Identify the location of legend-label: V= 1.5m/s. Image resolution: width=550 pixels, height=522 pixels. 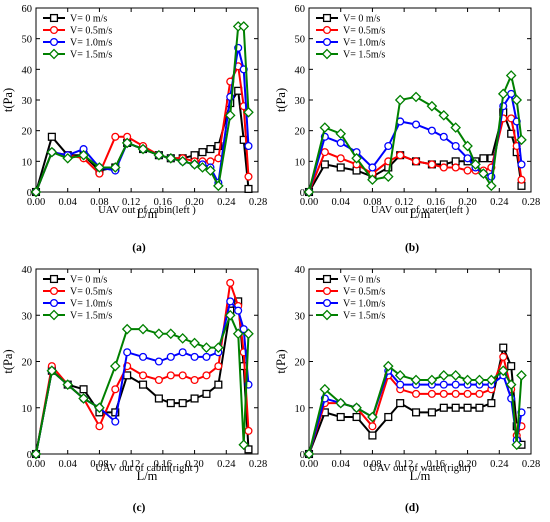
(91, 55).